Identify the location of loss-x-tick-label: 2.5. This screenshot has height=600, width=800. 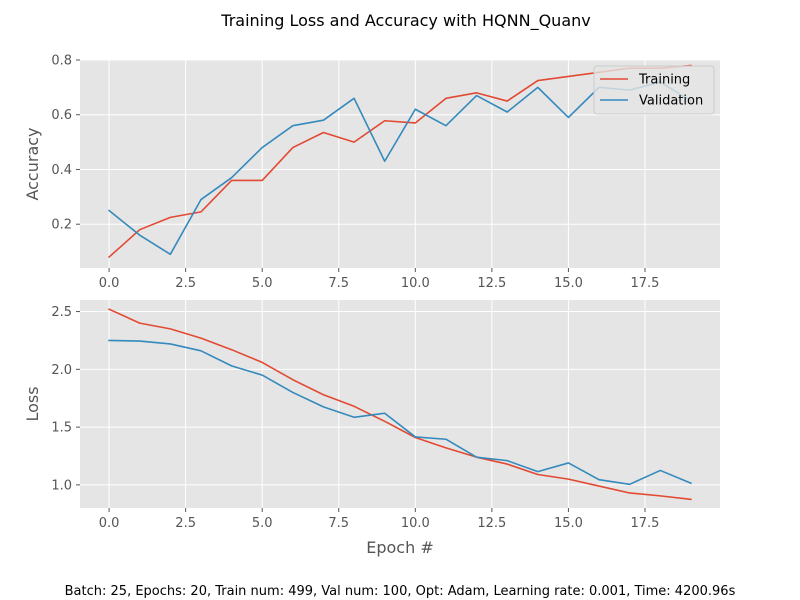
(185, 523).